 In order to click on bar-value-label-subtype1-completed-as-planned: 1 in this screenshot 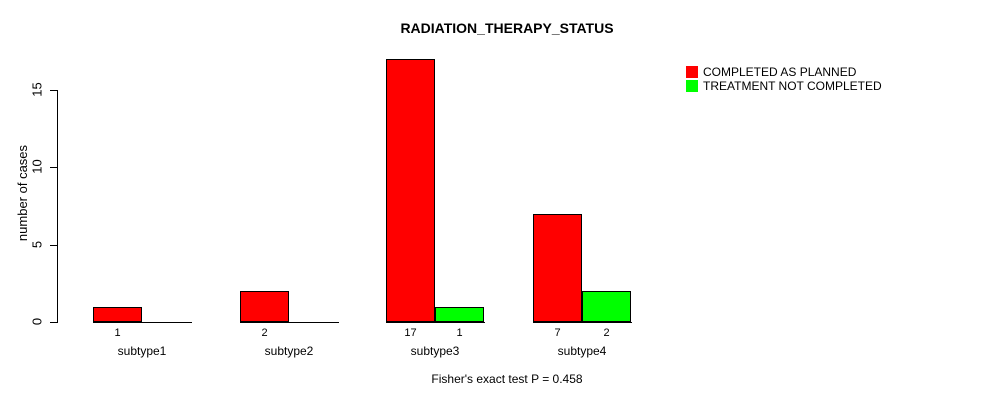, I will do `click(117, 333)`.